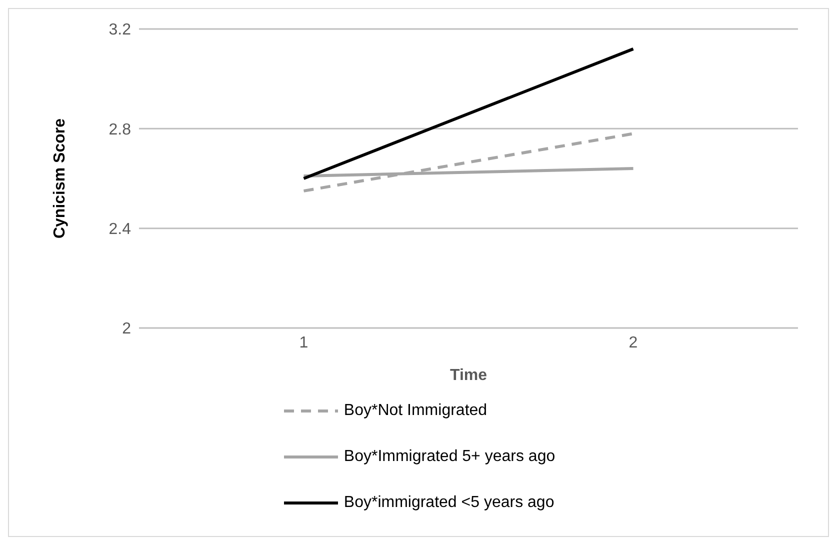  I want to click on x-axis-title: Time, so click(469, 375).